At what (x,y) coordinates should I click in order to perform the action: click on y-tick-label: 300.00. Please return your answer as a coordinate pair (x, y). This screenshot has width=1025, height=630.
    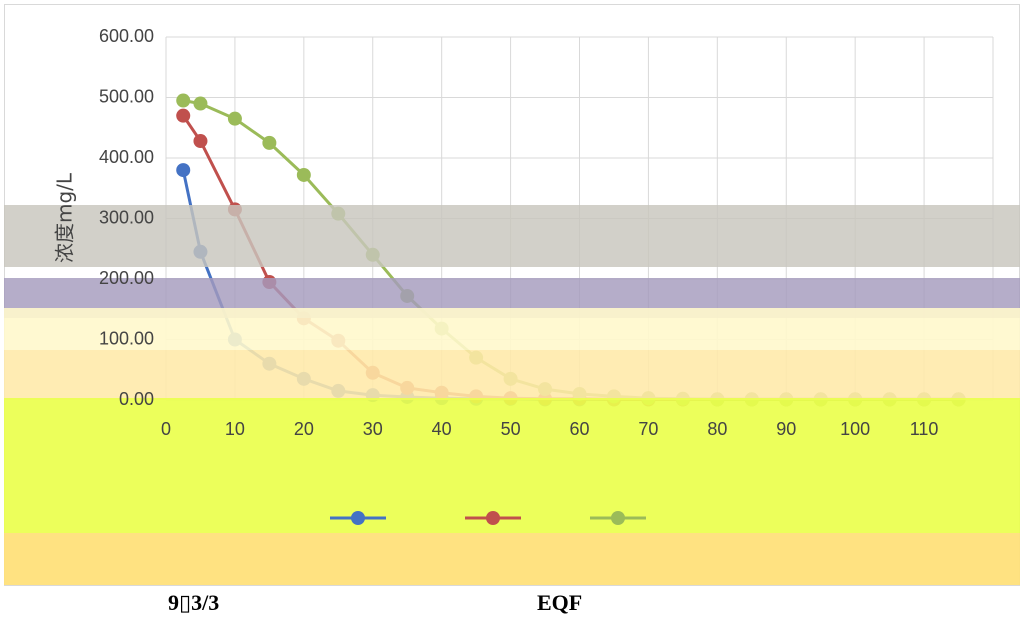
    Looking at the image, I should click on (126, 217).